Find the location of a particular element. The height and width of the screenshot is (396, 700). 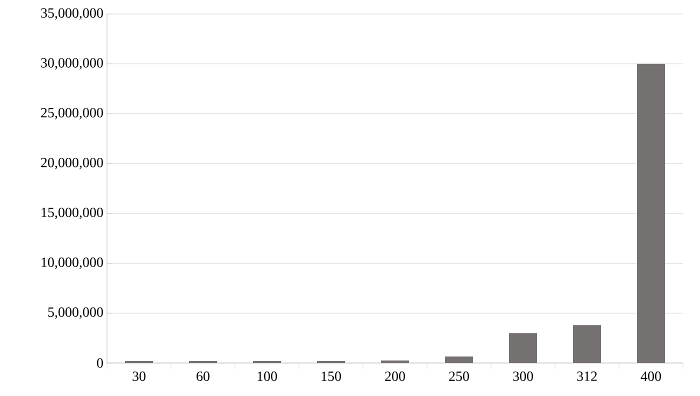

x-tick-label: 150 is located at coordinates (331, 376).